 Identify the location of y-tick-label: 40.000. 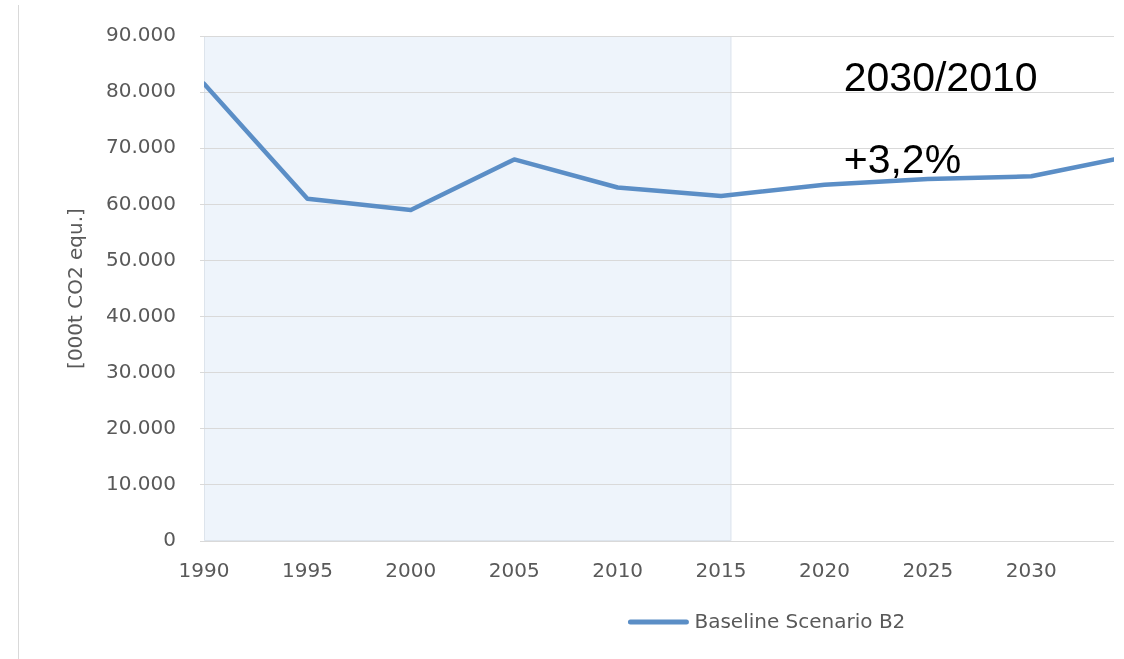
(141, 314).